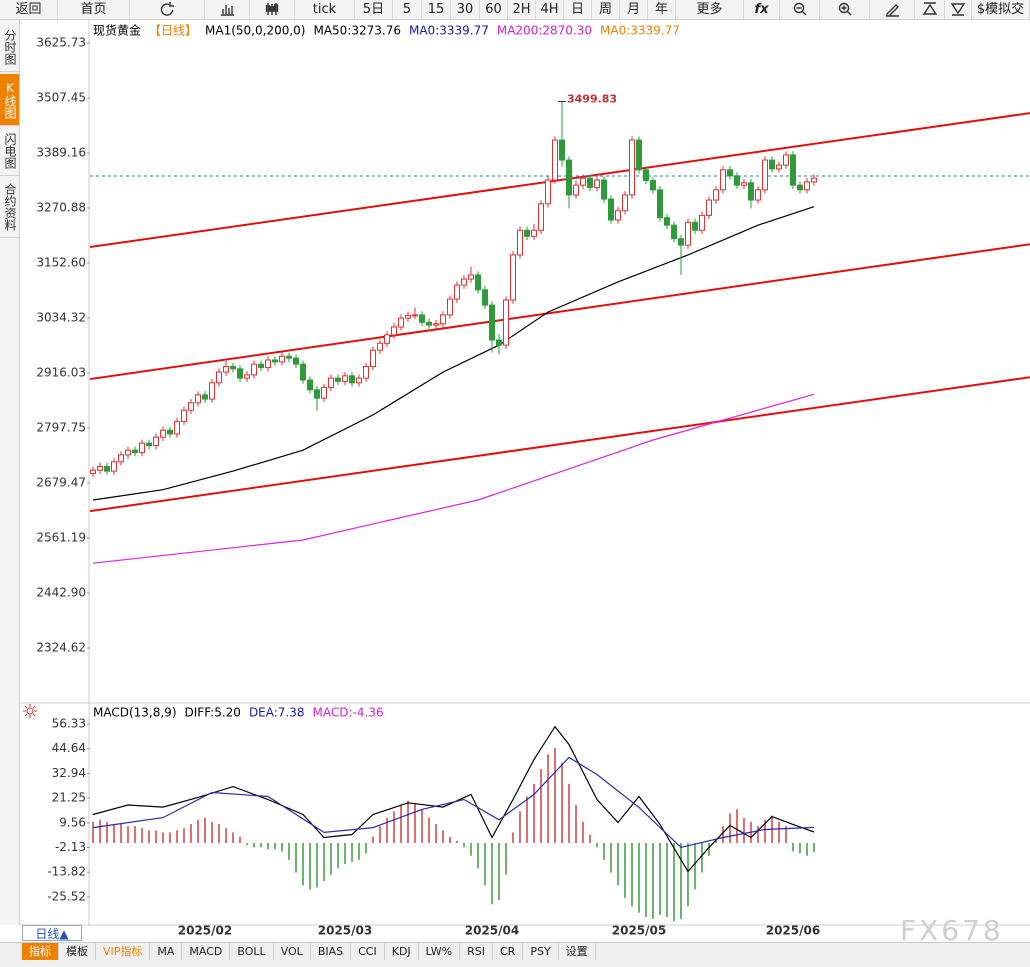 The image size is (1030, 967). I want to click on period-button: 日线▲, so click(52, 933).